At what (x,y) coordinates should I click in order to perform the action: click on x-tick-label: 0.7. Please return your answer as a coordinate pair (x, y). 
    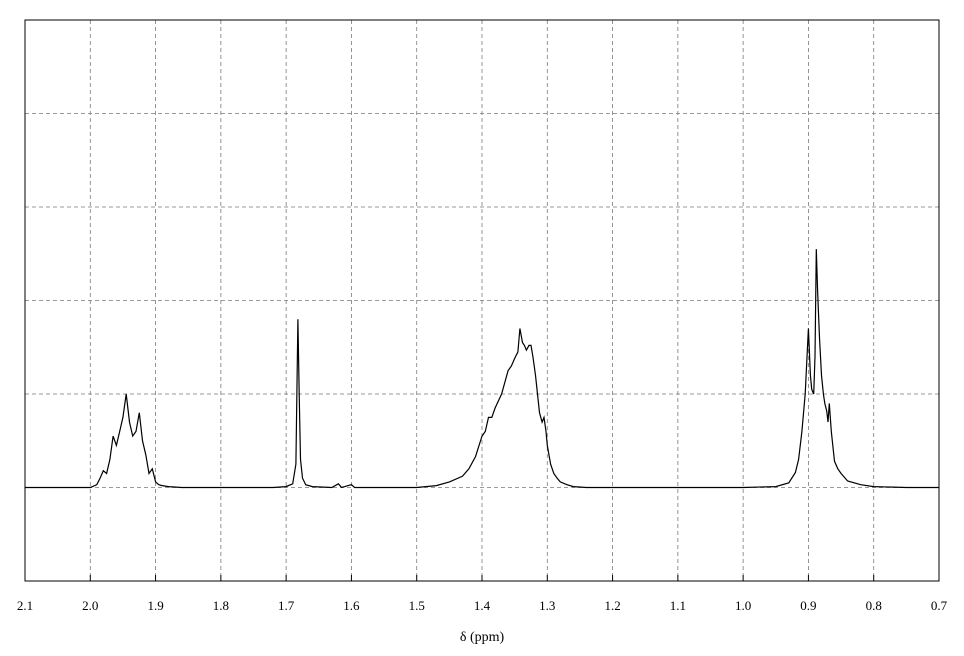
    Looking at the image, I should click on (939, 605).